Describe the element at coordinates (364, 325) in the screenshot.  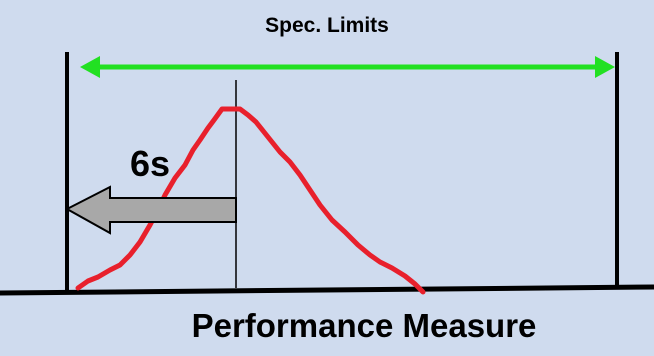
I see `performance-measure-label: Performance Measure` at that location.